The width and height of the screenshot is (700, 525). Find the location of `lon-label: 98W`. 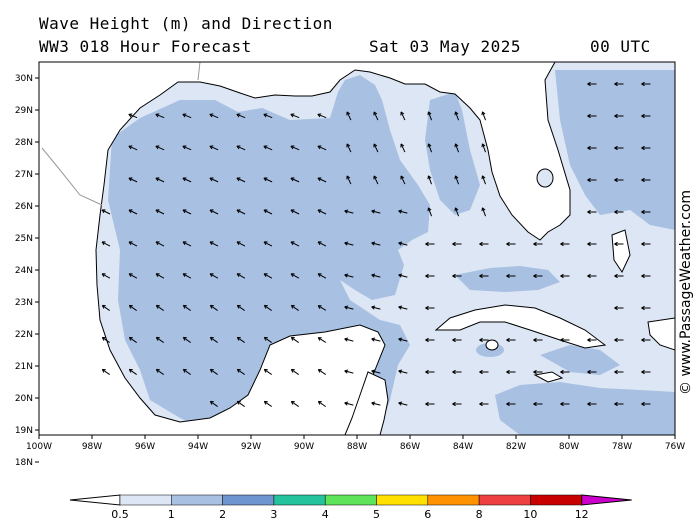

lon-label: 98W is located at coordinates (92, 447).